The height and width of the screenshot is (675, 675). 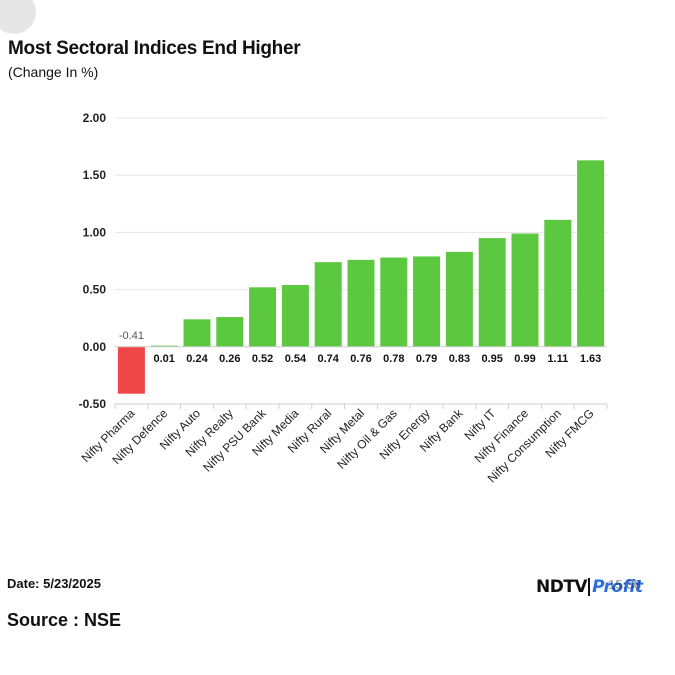 I want to click on time-label: 15:38, so click(x=625, y=584).